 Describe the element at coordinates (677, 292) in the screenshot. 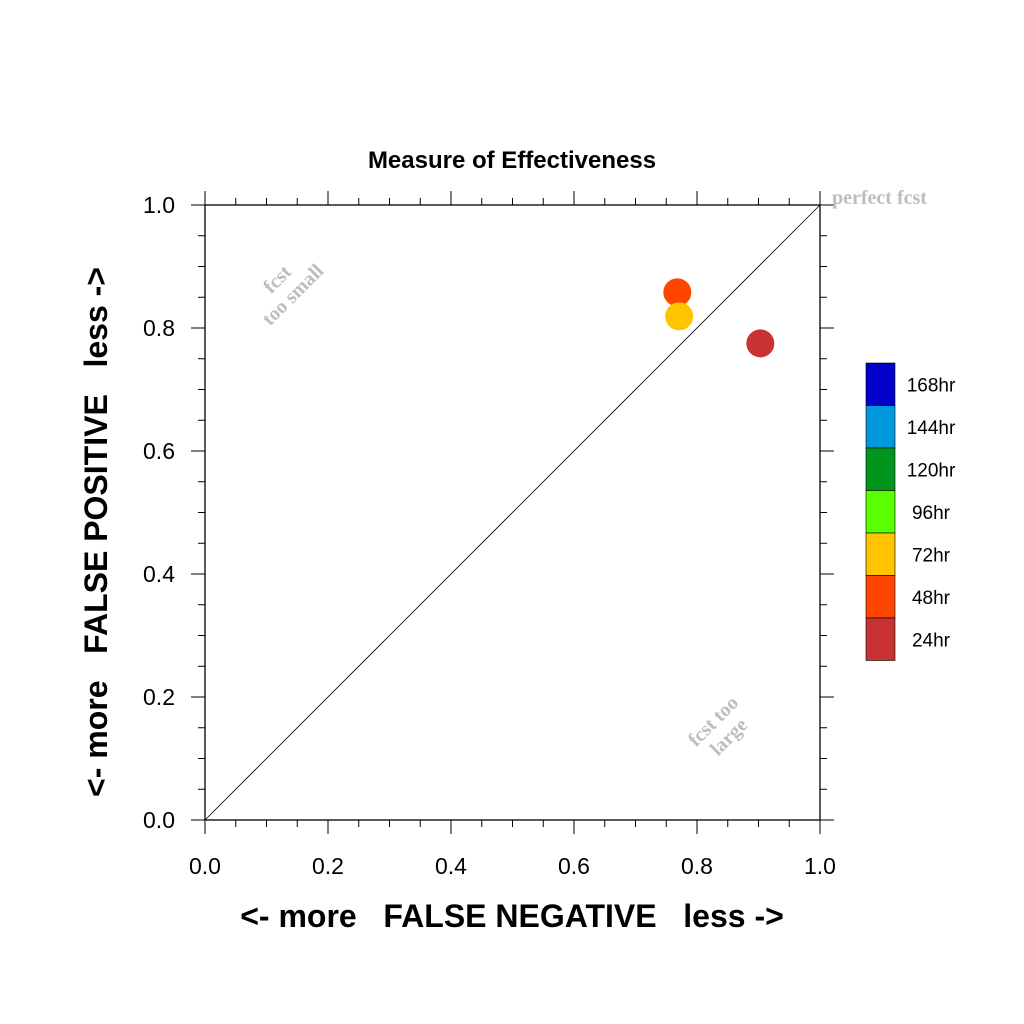

I see `point-48hr` at that location.